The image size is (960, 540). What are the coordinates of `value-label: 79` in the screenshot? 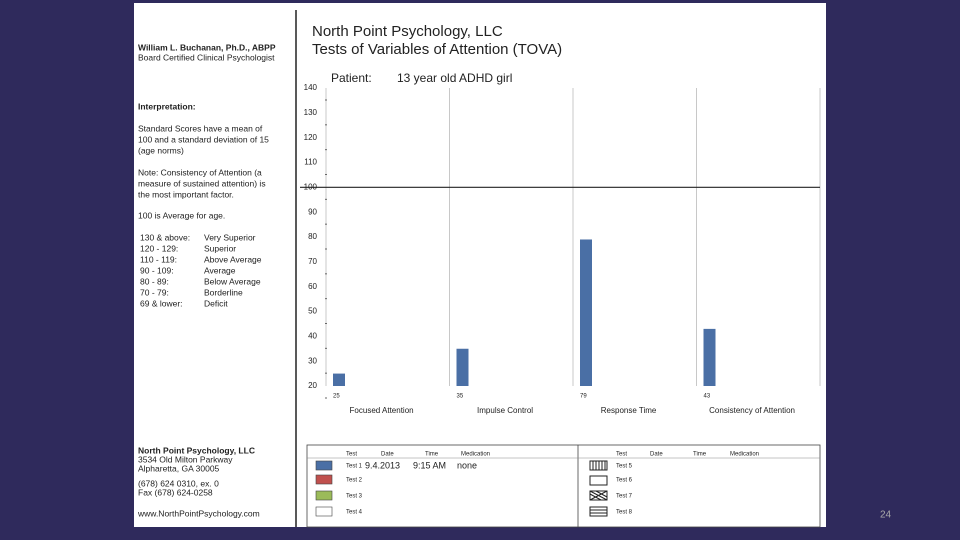 It's located at (583, 397).